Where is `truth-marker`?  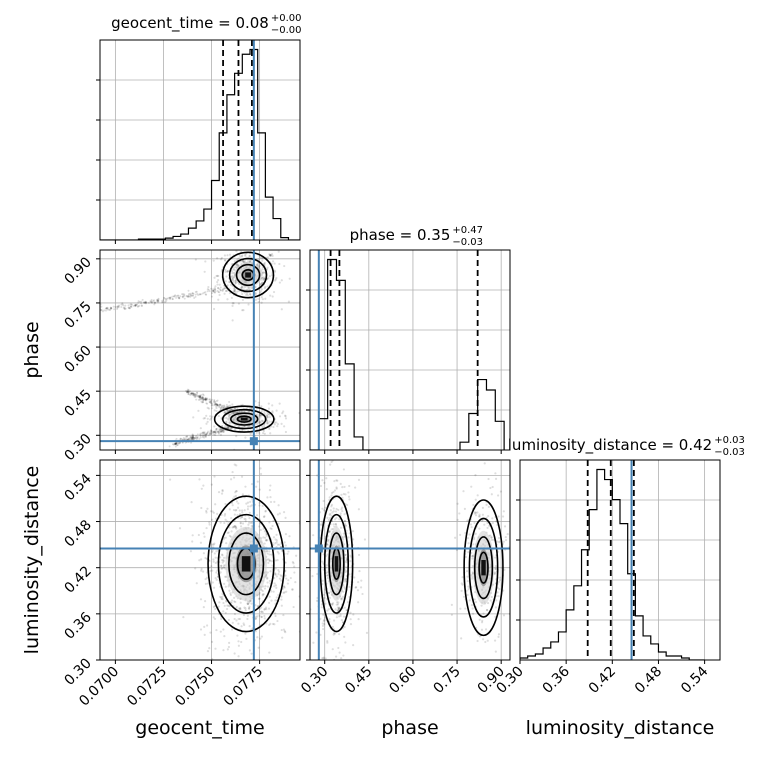
truth-marker is located at coordinates (253, 441).